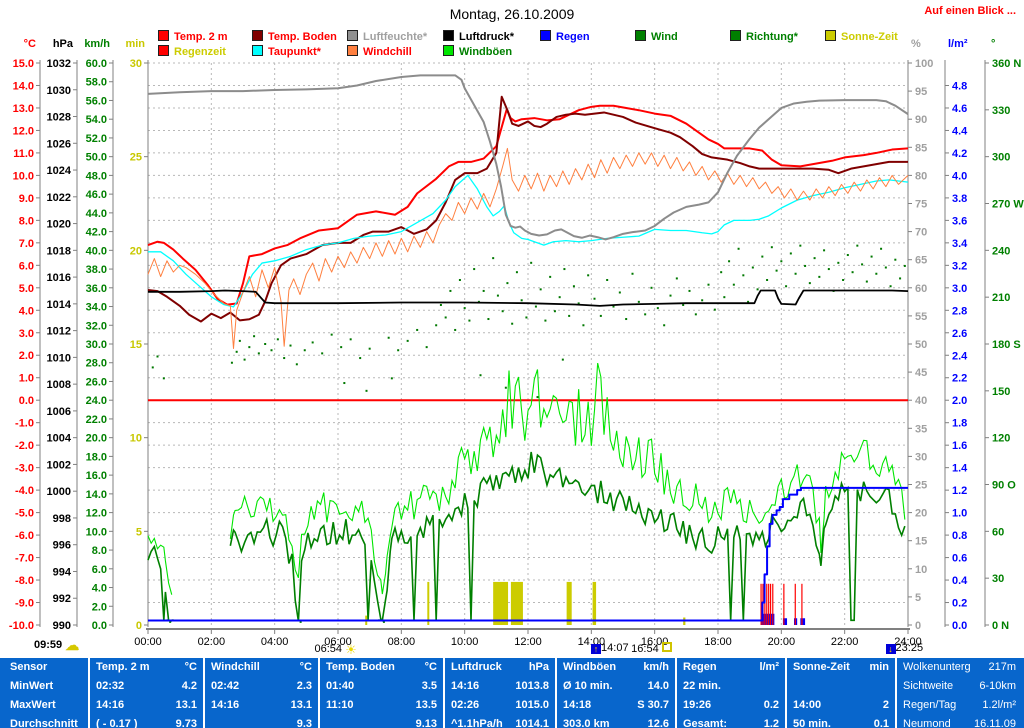 The image size is (1024, 728). Describe the element at coordinates (959, 536) in the screenshot. I see `axis-tick-label: 0.8` at that location.